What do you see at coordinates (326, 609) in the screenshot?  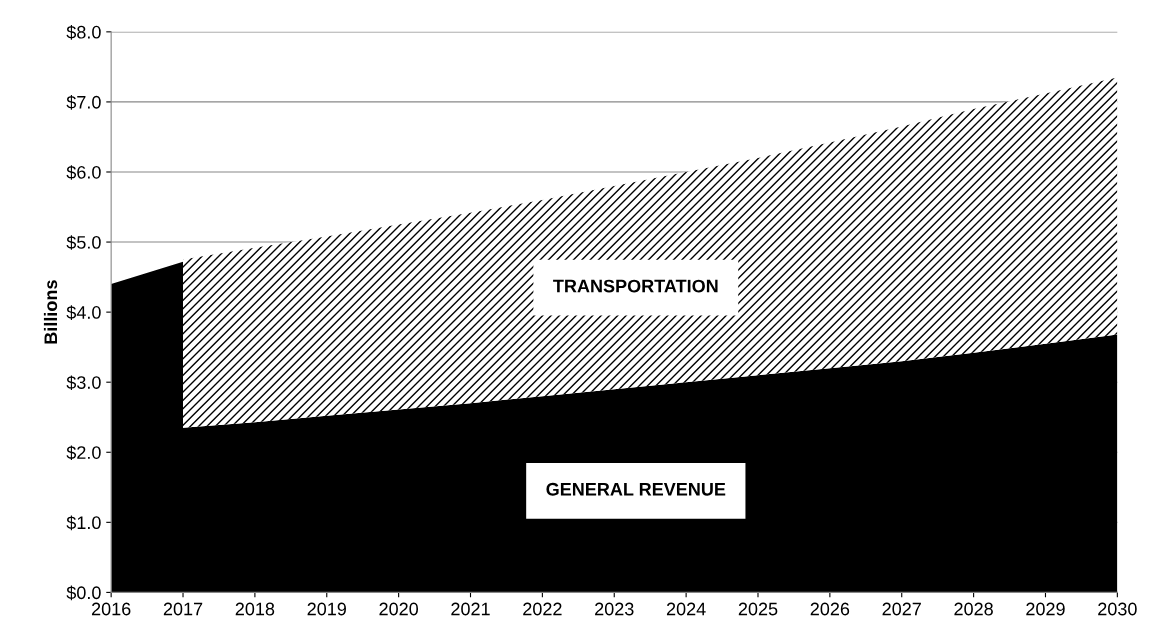 I see `x-tick-label: 2019` at bounding box center [326, 609].